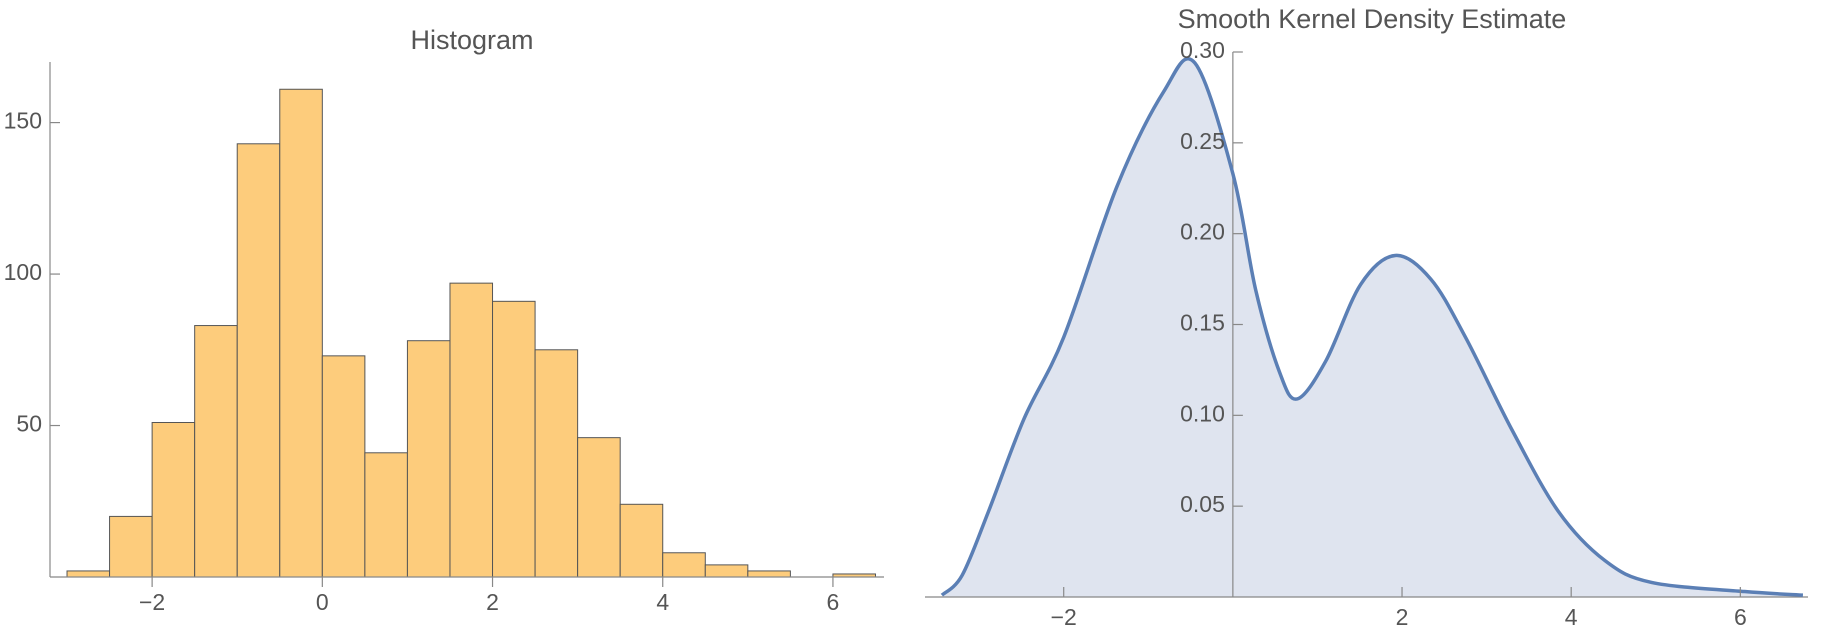  What do you see at coordinates (1202, 413) in the screenshot?
I see `y-tick-label: 0.10` at bounding box center [1202, 413].